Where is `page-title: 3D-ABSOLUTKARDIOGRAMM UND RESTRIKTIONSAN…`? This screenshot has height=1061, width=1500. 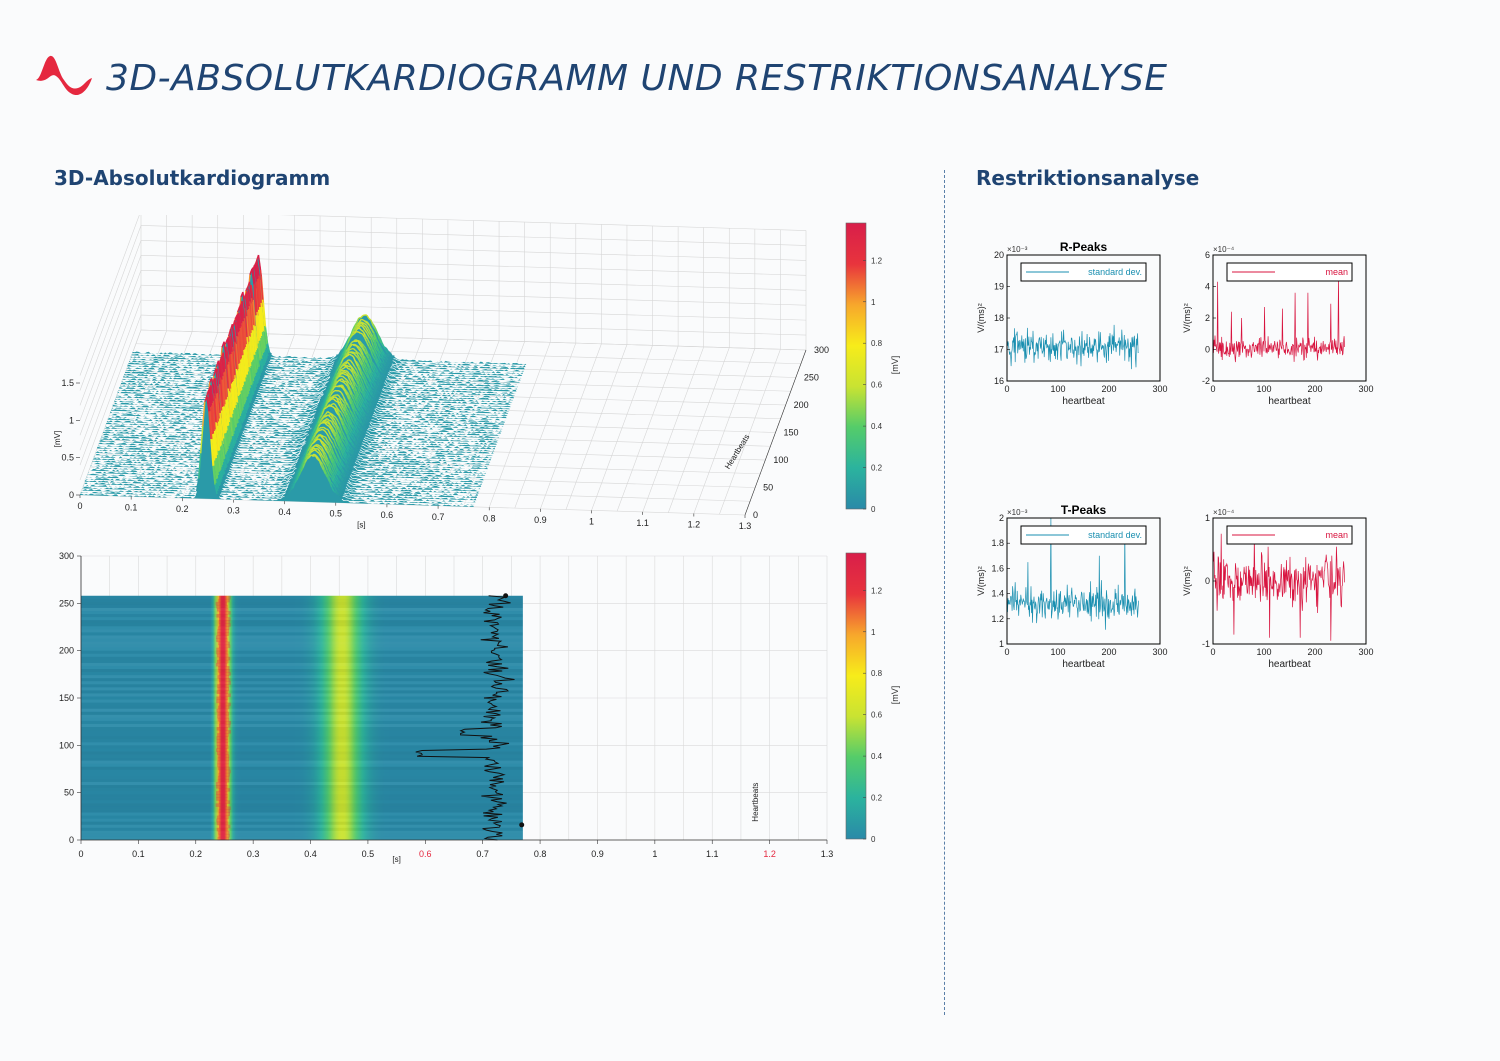
page-title: 3D-ABSOLUTKARDIOGRAMM UND RESTRIKTIONSAN… is located at coordinates (637, 78).